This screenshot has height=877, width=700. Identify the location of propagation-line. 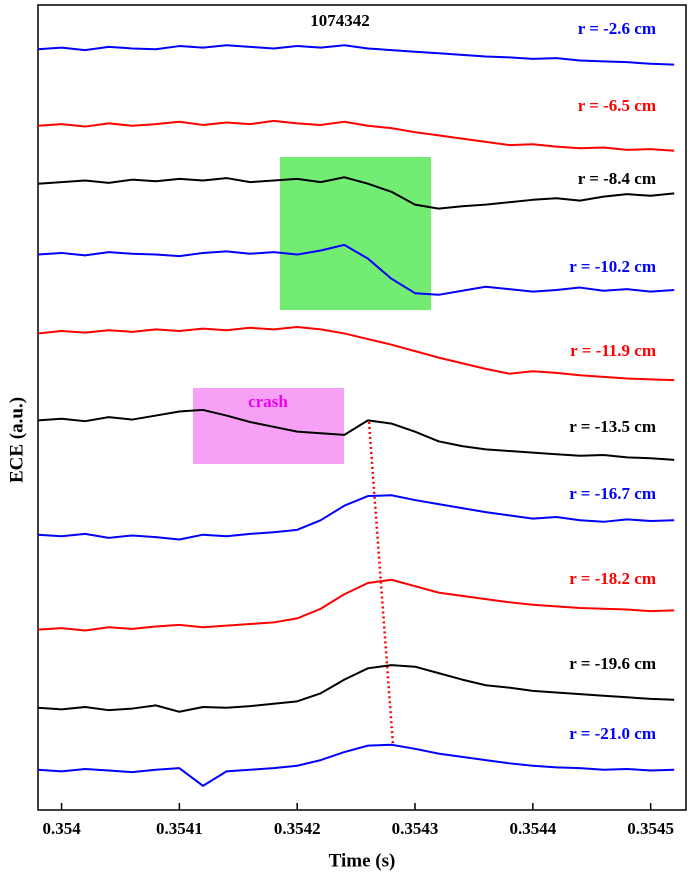
(381, 583).